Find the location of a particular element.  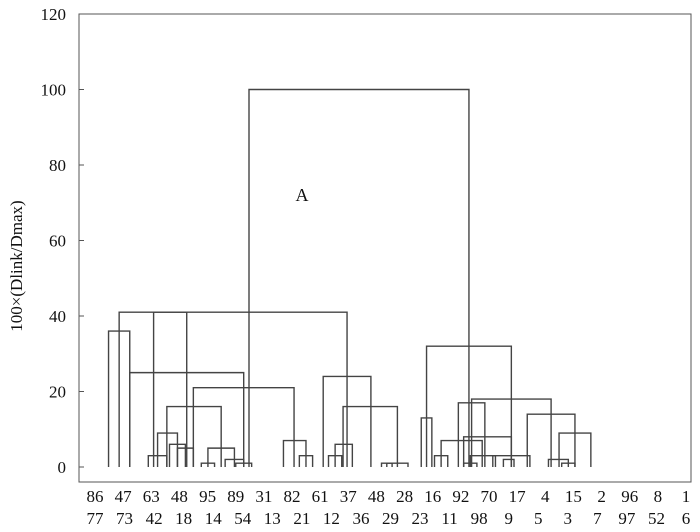

leaf-label: 21 is located at coordinates (301, 518).